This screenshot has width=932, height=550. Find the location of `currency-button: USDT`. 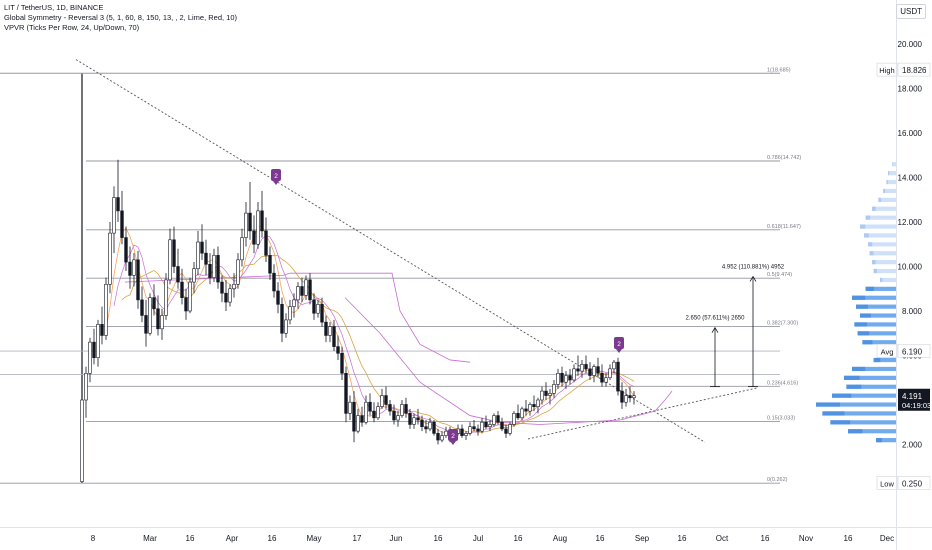

currency-button: USDT is located at coordinates (911, 11).